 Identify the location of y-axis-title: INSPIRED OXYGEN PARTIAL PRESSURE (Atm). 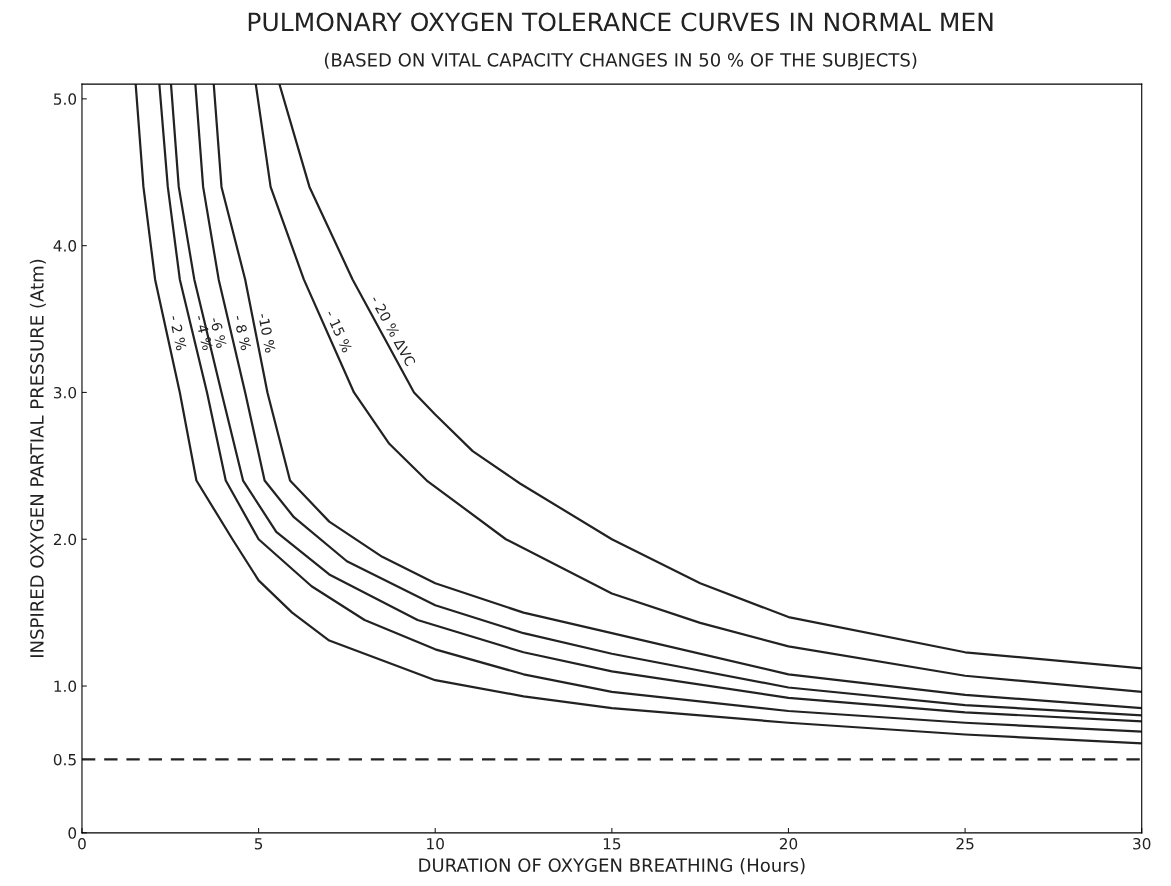
(37, 458).